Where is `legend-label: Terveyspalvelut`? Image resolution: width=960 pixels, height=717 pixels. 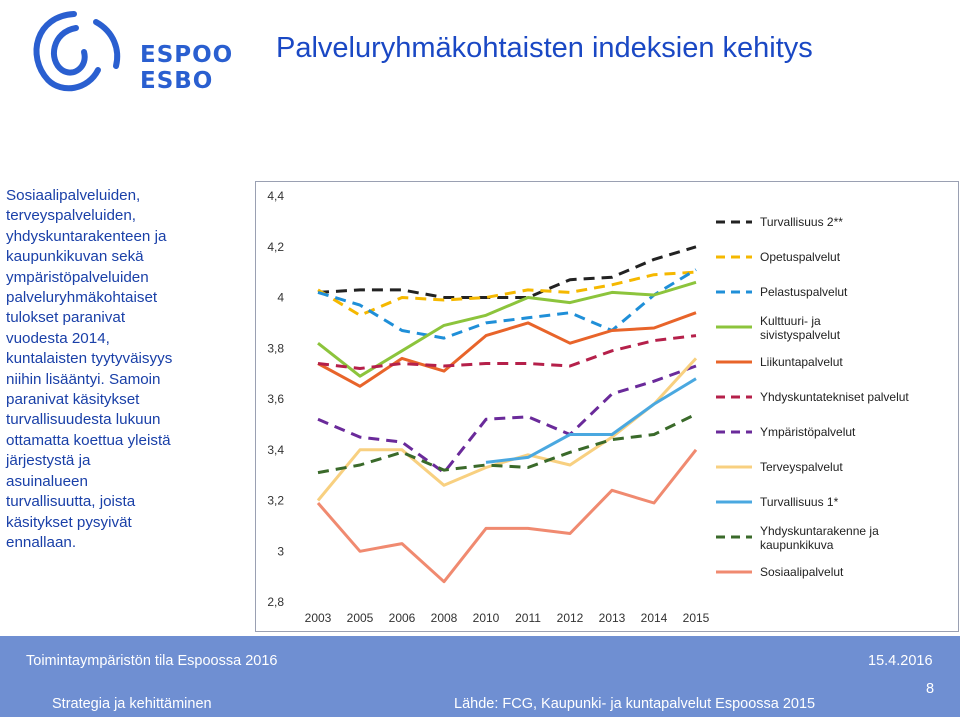 legend-label: Terveyspalvelut is located at coordinates (801, 467).